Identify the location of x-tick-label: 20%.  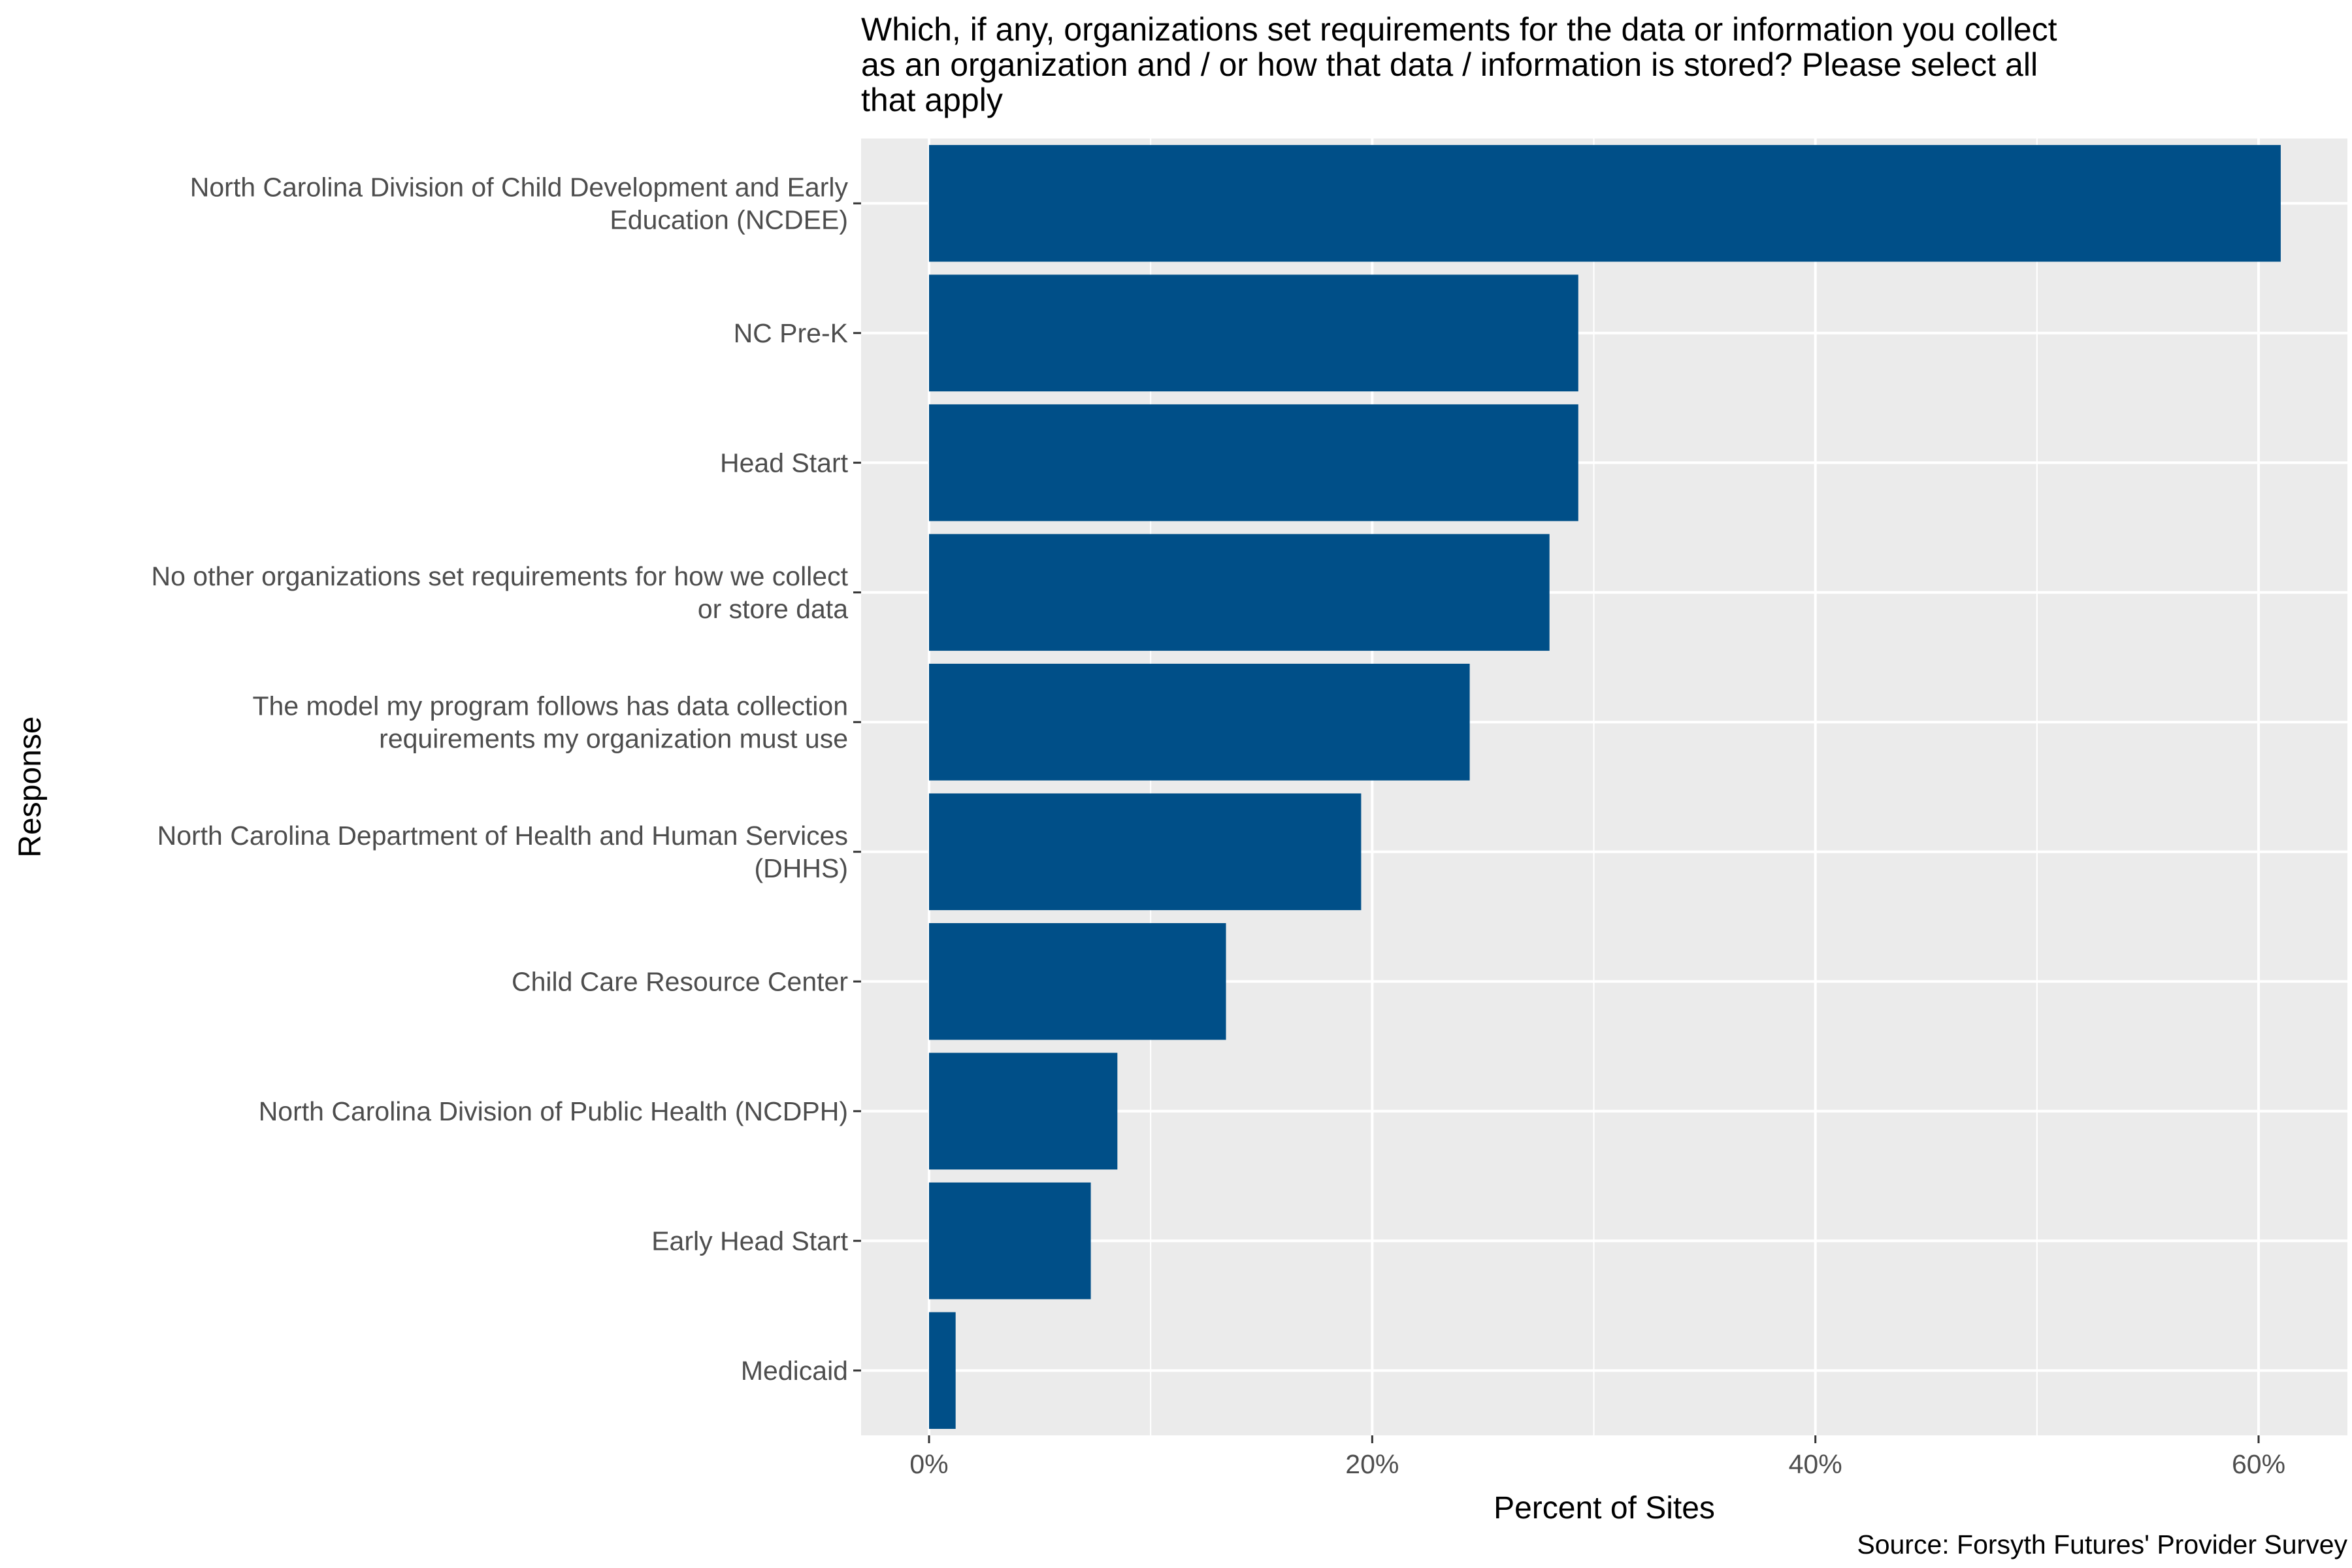
(1372, 1464).